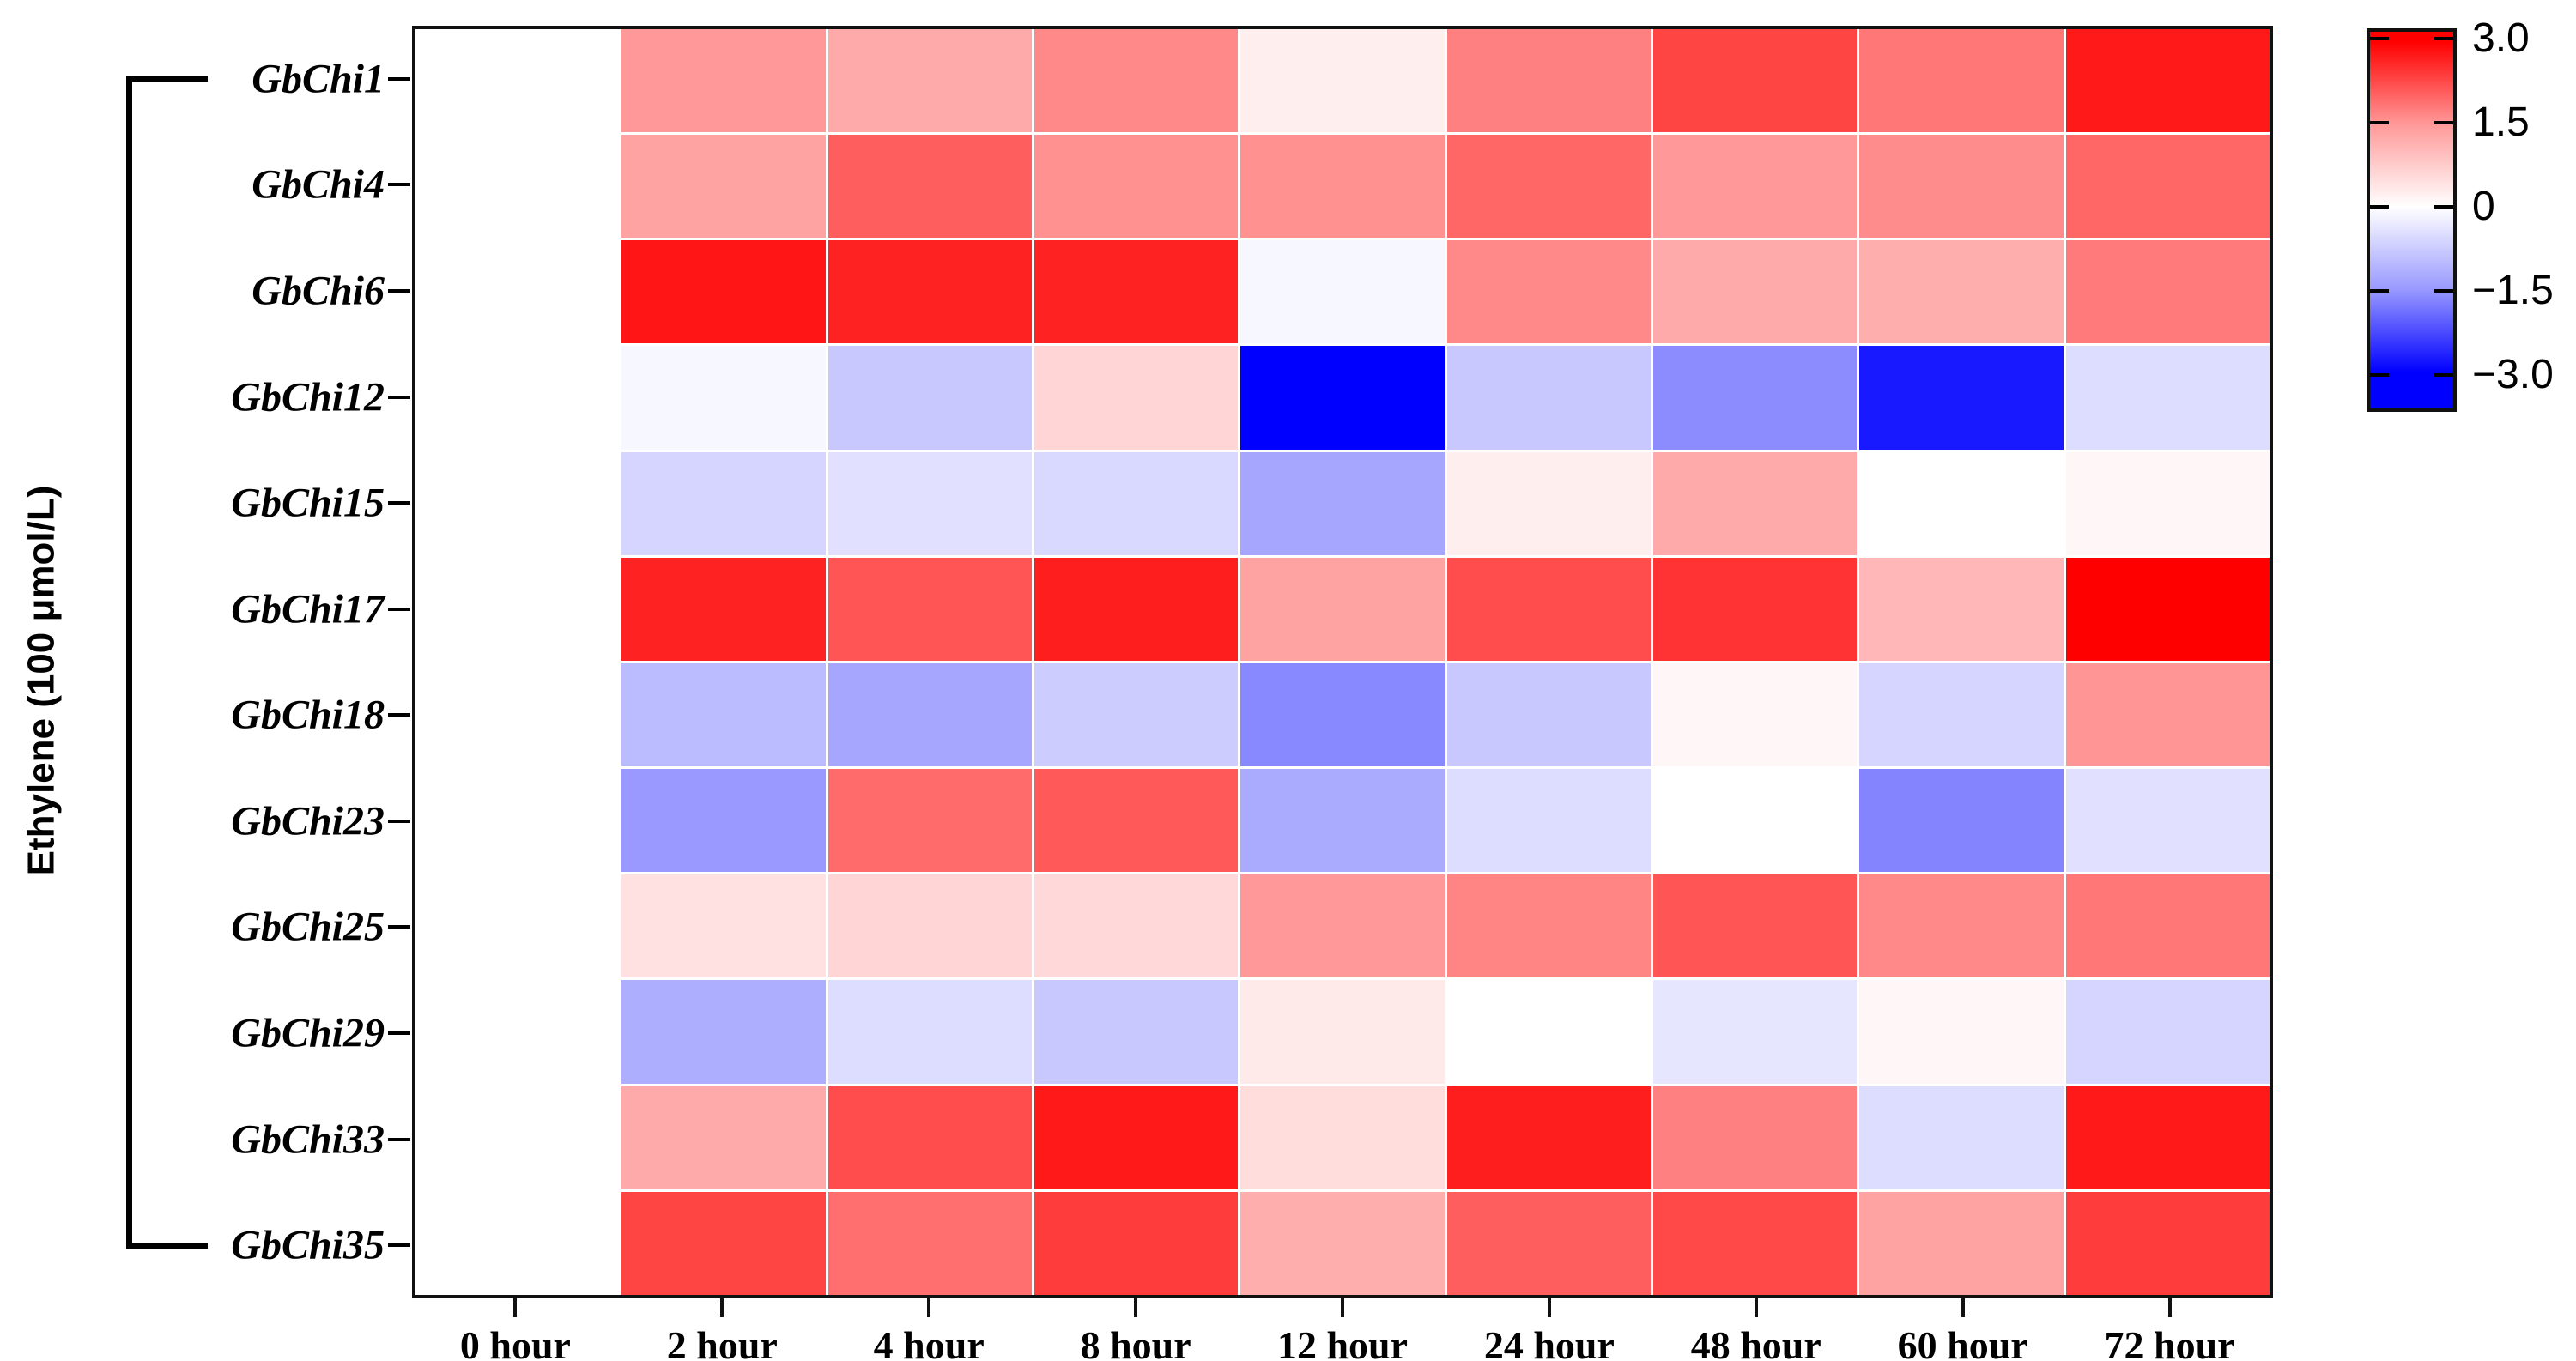  Describe the element at coordinates (167, 79) in the screenshot. I see `bracket-arm` at that location.